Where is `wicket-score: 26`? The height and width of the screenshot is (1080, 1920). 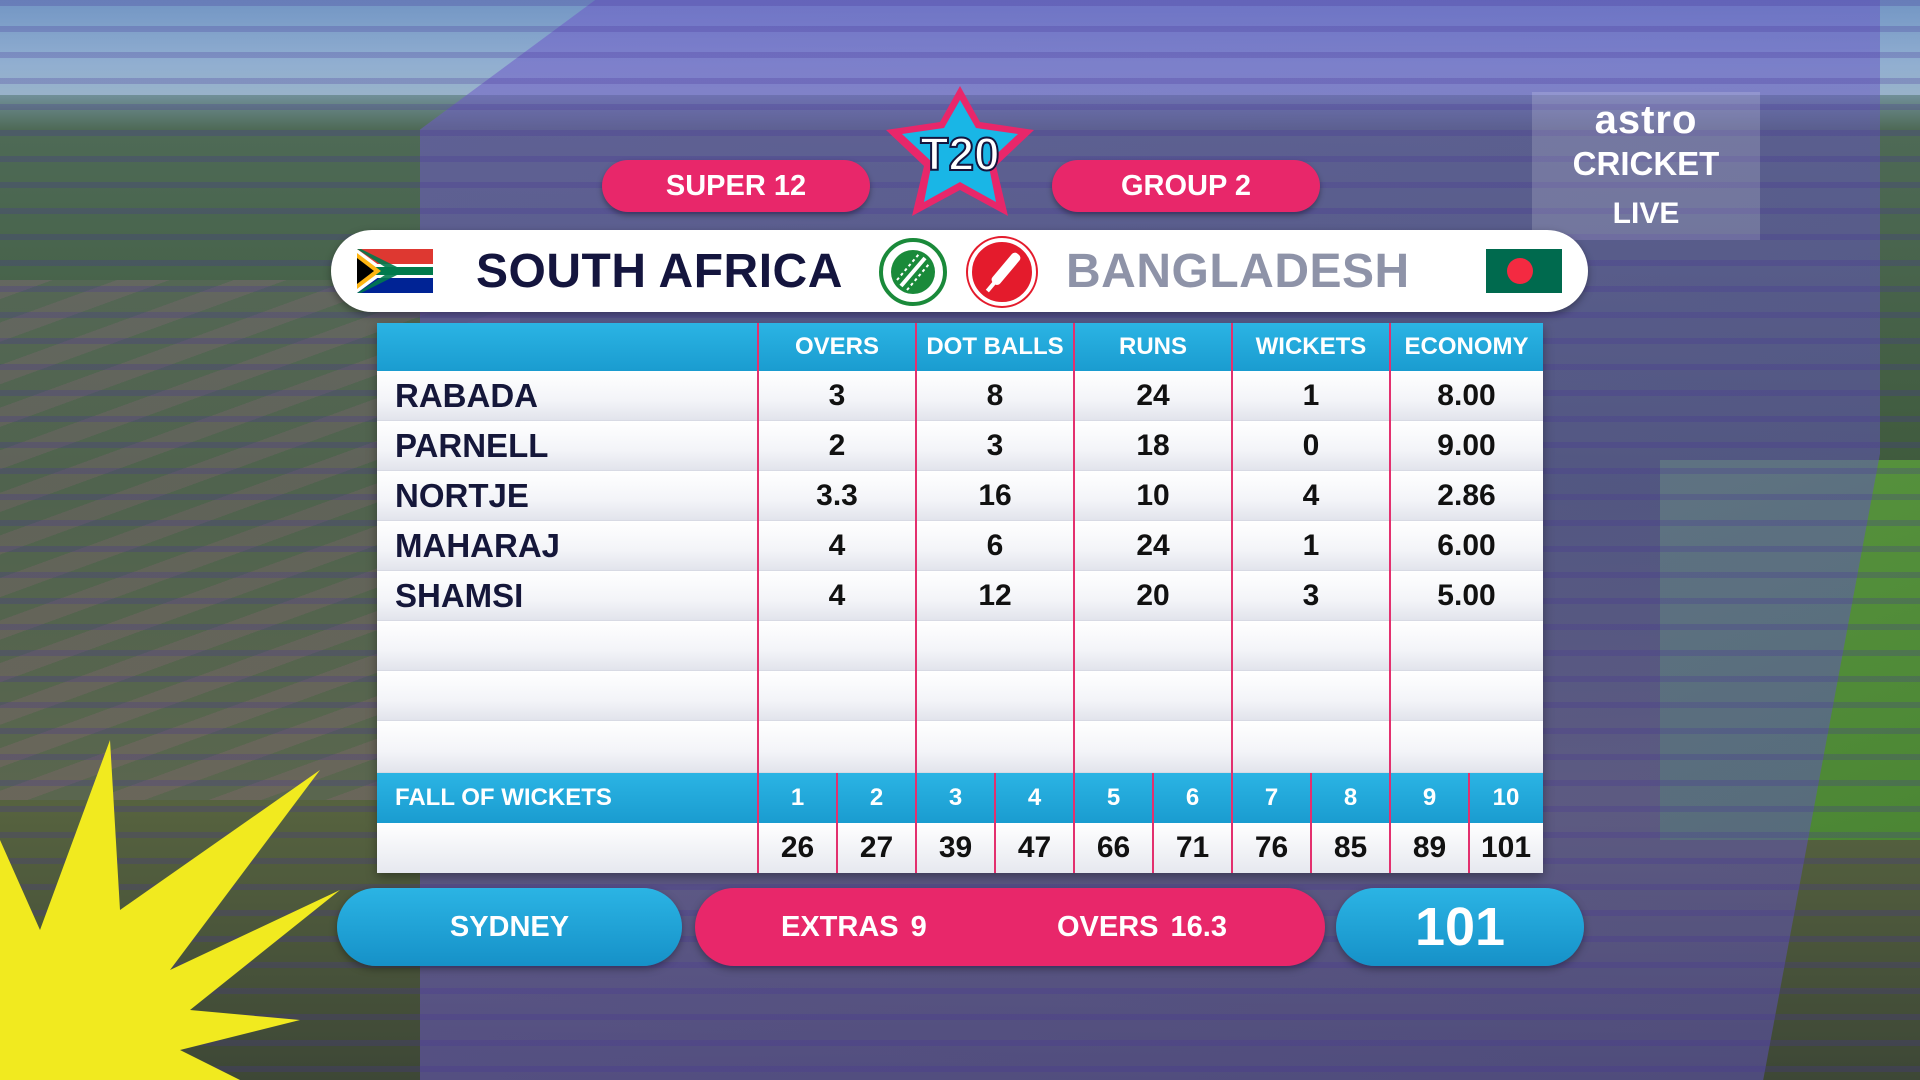 wicket-score: 26 is located at coordinates (797, 847).